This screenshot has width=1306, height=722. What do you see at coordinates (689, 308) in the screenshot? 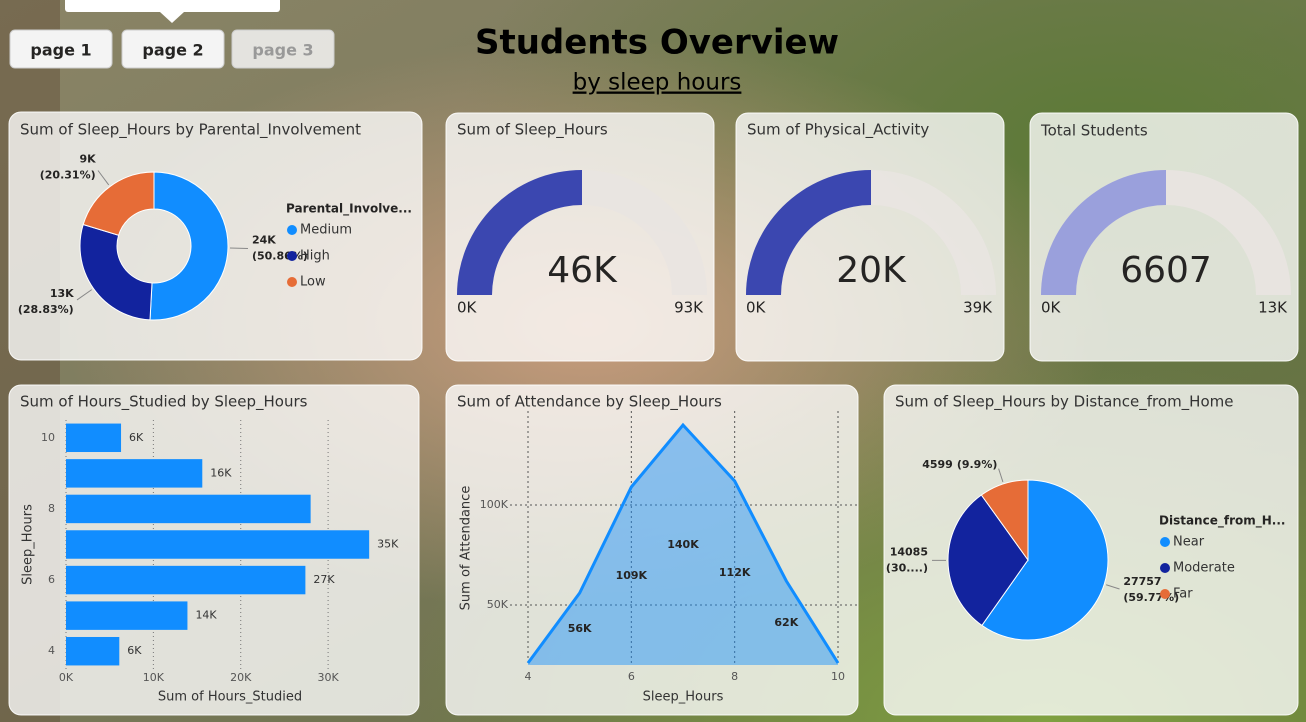
I see `gauge-max-label: 93K` at bounding box center [689, 308].